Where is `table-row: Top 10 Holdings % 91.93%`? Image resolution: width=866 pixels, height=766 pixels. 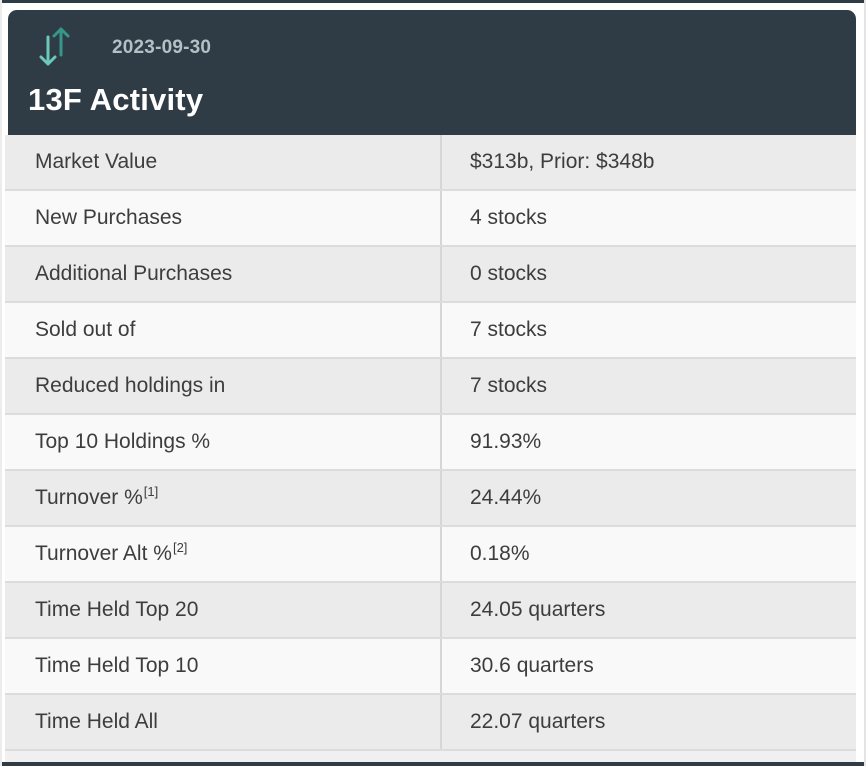 table-row: Top 10 Holdings % 91.93% is located at coordinates (430, 443).